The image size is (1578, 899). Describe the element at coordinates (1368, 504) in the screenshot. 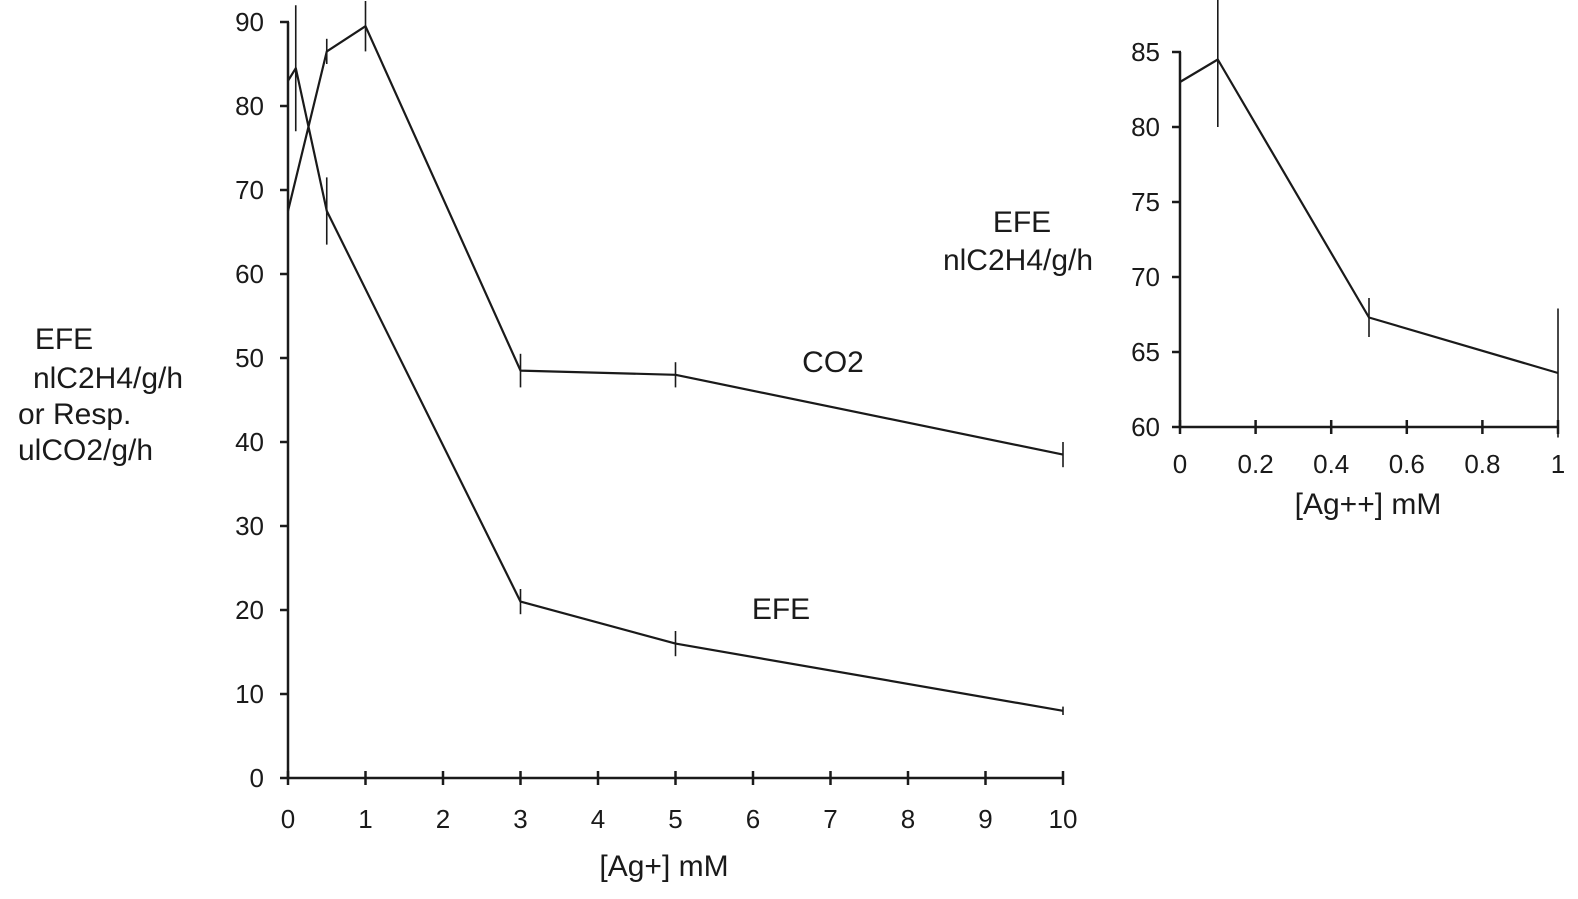

I see `inset-x-axis-title: [Ag++] mM` at that location.